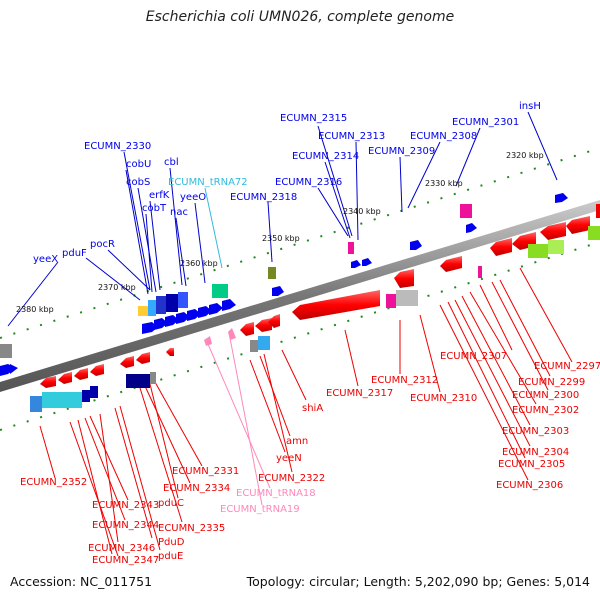 The width and height of the screenshot is (600, 600). What do you see at coordinates (125, 505) in the screenshot?
I see `lower-gene-label: ECUMN_2343` at bounding box center [125, 505].